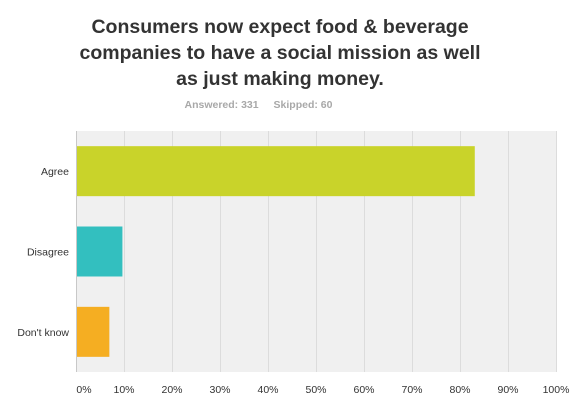 This screenshot has width=577, height=410. Describe the element at coordinates (276, 171) in the screenshot. I see `bar-agree` at that location.